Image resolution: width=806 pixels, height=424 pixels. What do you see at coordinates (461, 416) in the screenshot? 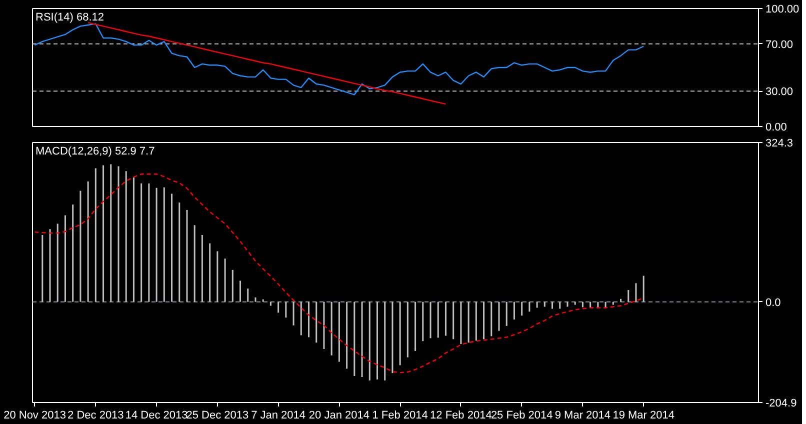
I see `x-tick-label: 12 Feb 2014` at bounding box center [461, 416].